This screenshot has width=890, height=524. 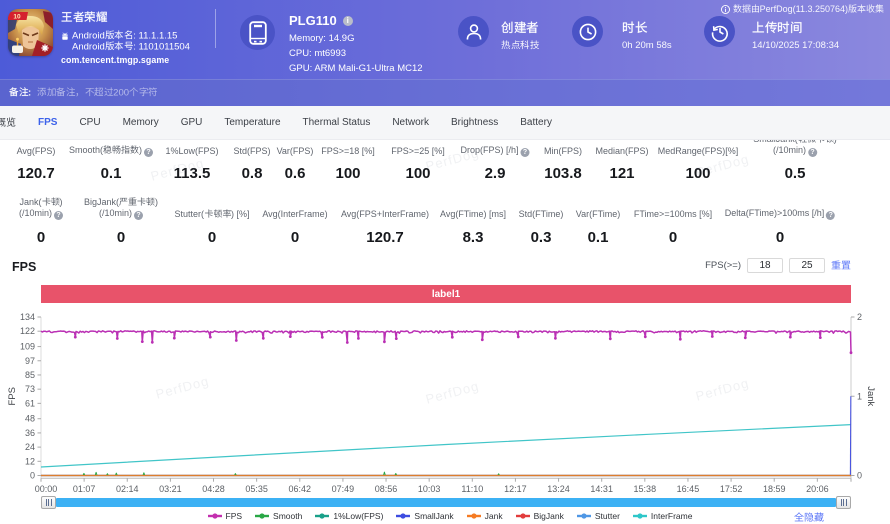 I want to click on axis-label: 48, so click(x=30, y=419).